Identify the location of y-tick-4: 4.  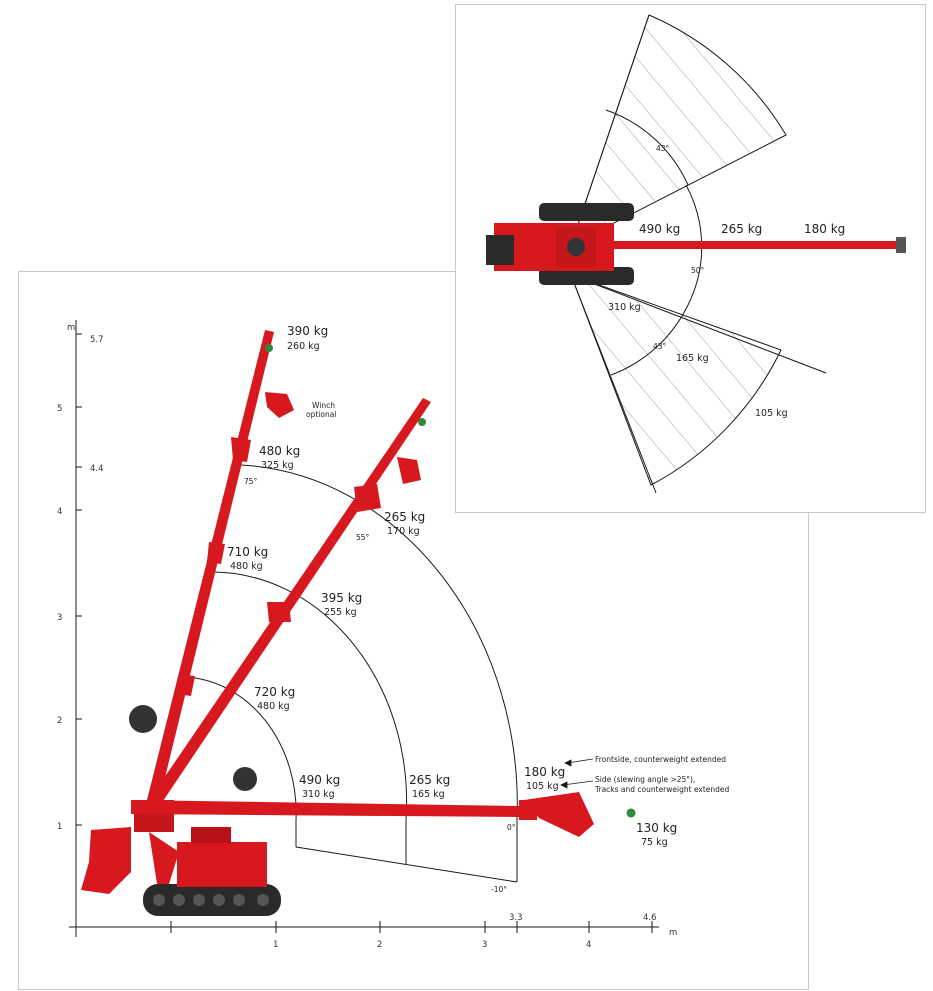
(59, 512).